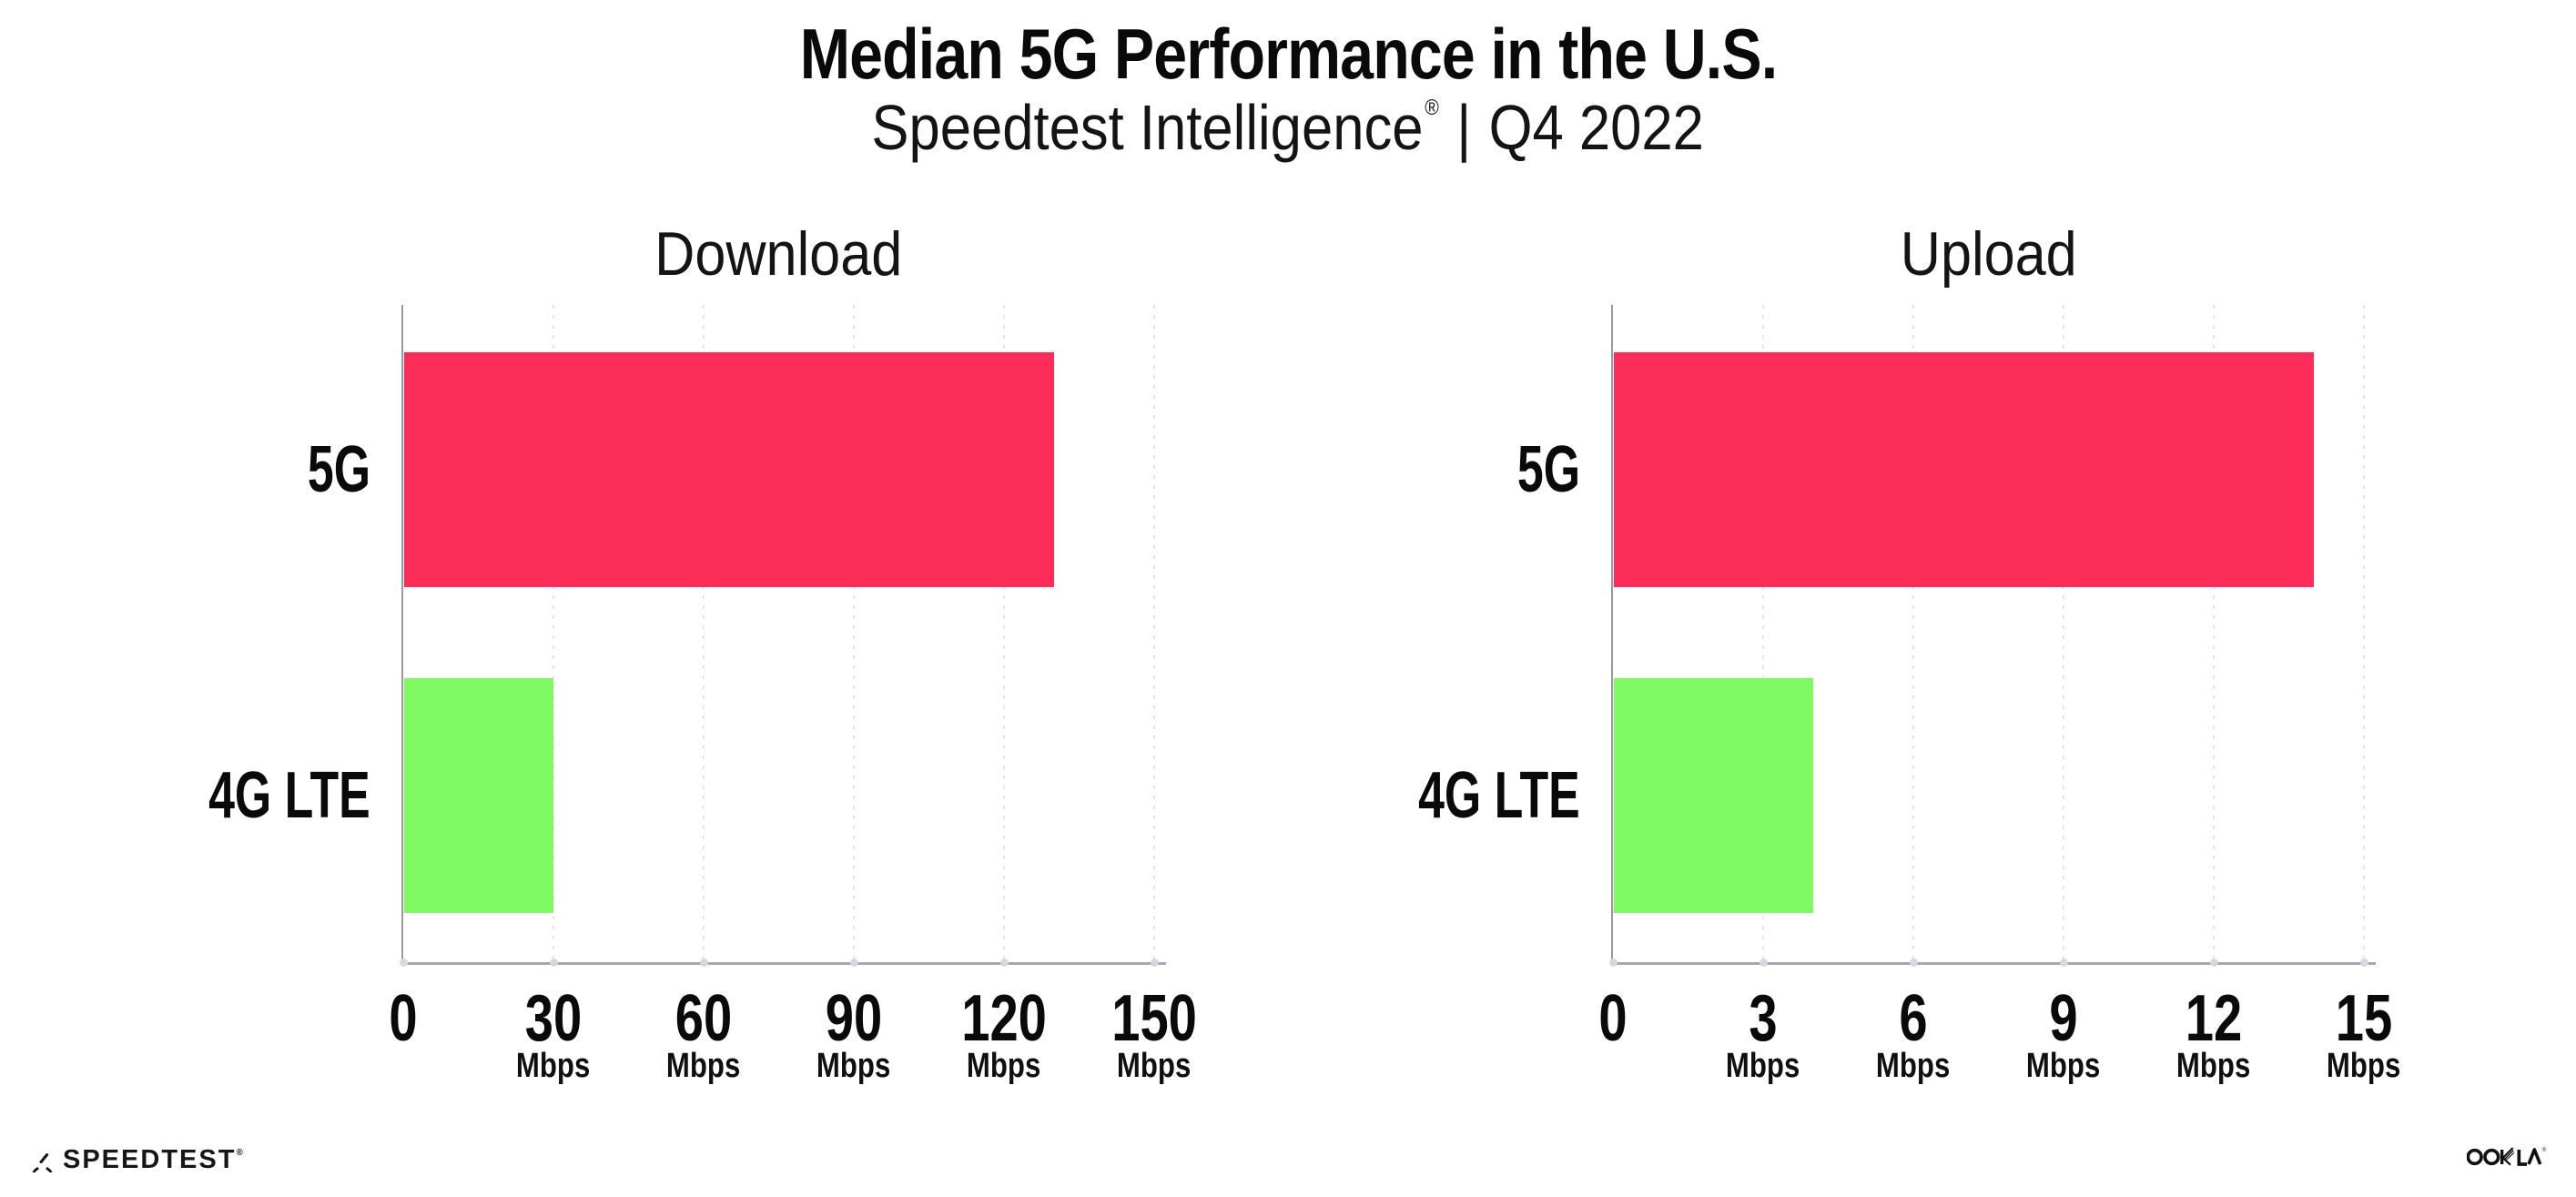 The width and height of the screenshot is (2576, 1197). I want to click on page-title-text: Median 5G Performance in the U.S., so click(1288, 54).